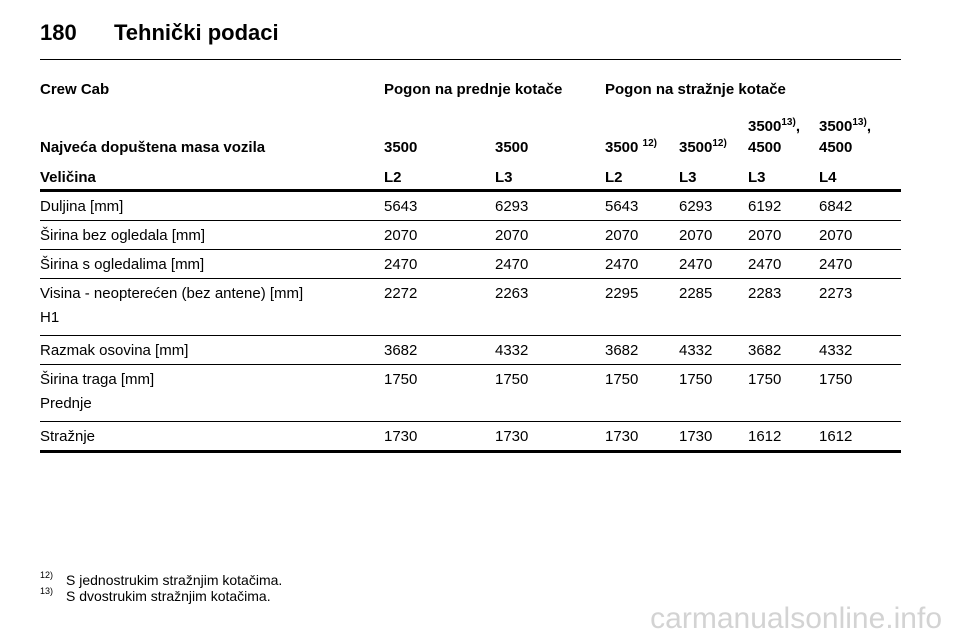 This screenshot has height=642, width=960. What do you see at coordinates (168, 596) in the screenshot?
I see `footnote-text: S dvostrukim stražnjim kotačima.` at bounding box center [168, 596].